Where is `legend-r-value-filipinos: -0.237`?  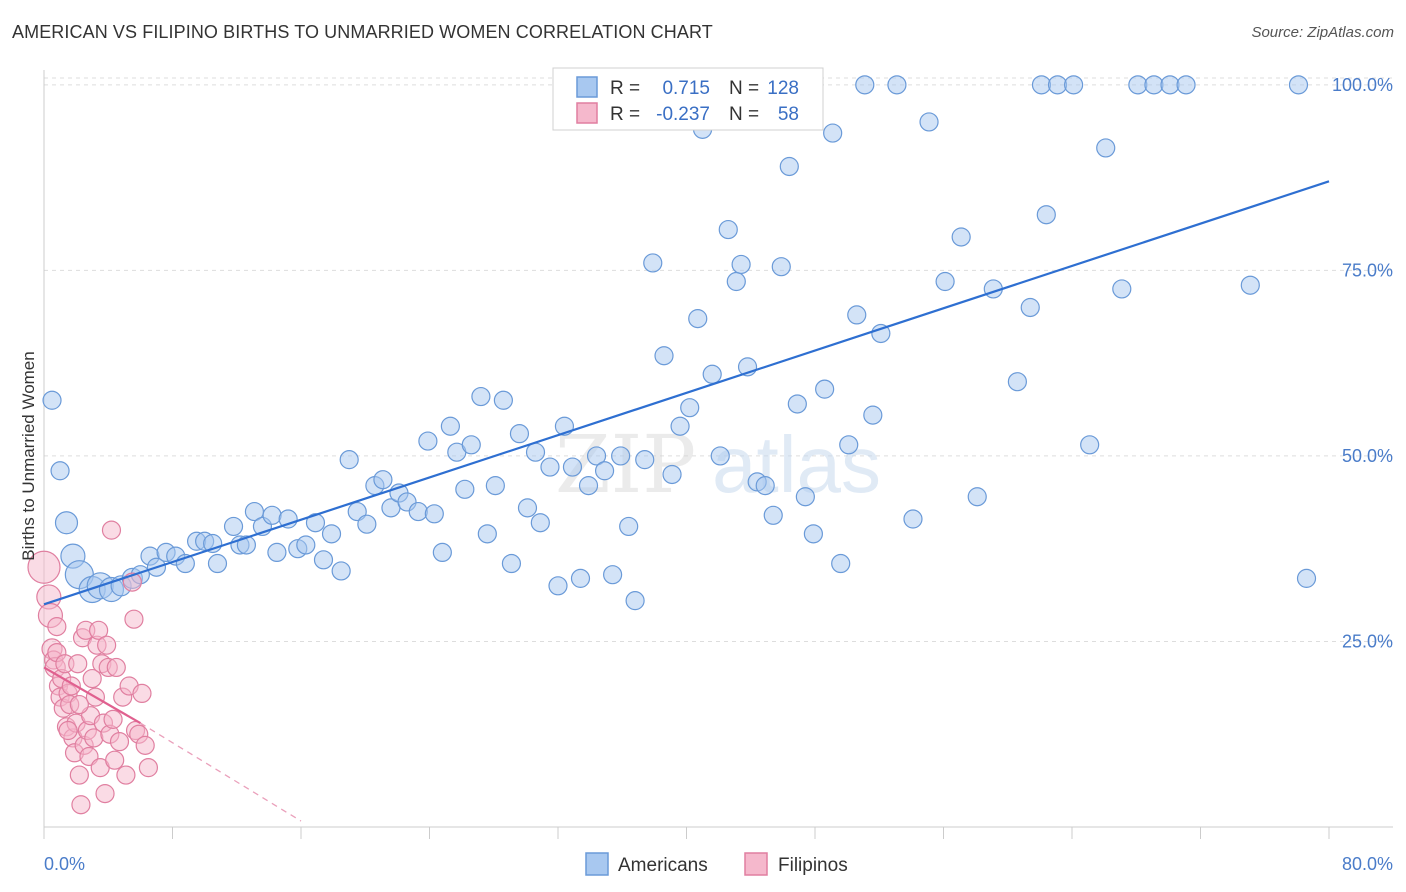
legend-r-value-filipinos: -0.237 is located at coordinates (683, 114).